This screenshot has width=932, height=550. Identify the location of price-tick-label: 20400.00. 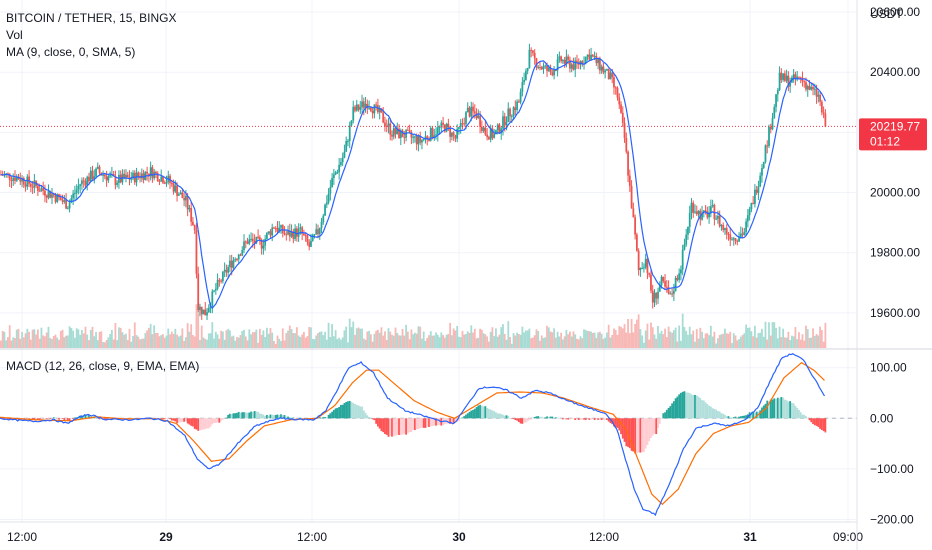
(895, 72).